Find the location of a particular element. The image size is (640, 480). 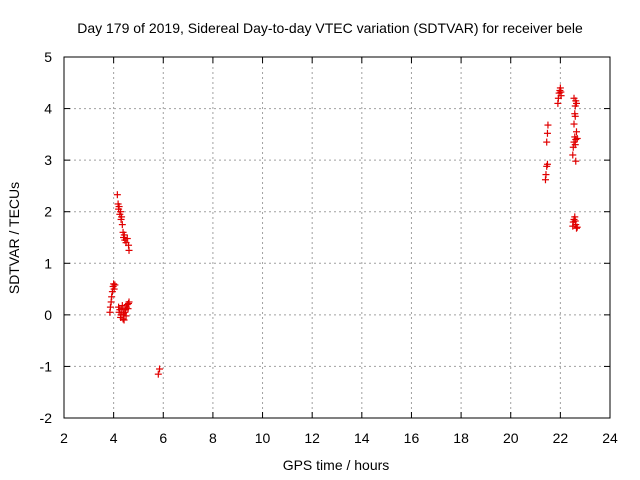

y-tick-label: 3 is located at coordinates (48, 160).